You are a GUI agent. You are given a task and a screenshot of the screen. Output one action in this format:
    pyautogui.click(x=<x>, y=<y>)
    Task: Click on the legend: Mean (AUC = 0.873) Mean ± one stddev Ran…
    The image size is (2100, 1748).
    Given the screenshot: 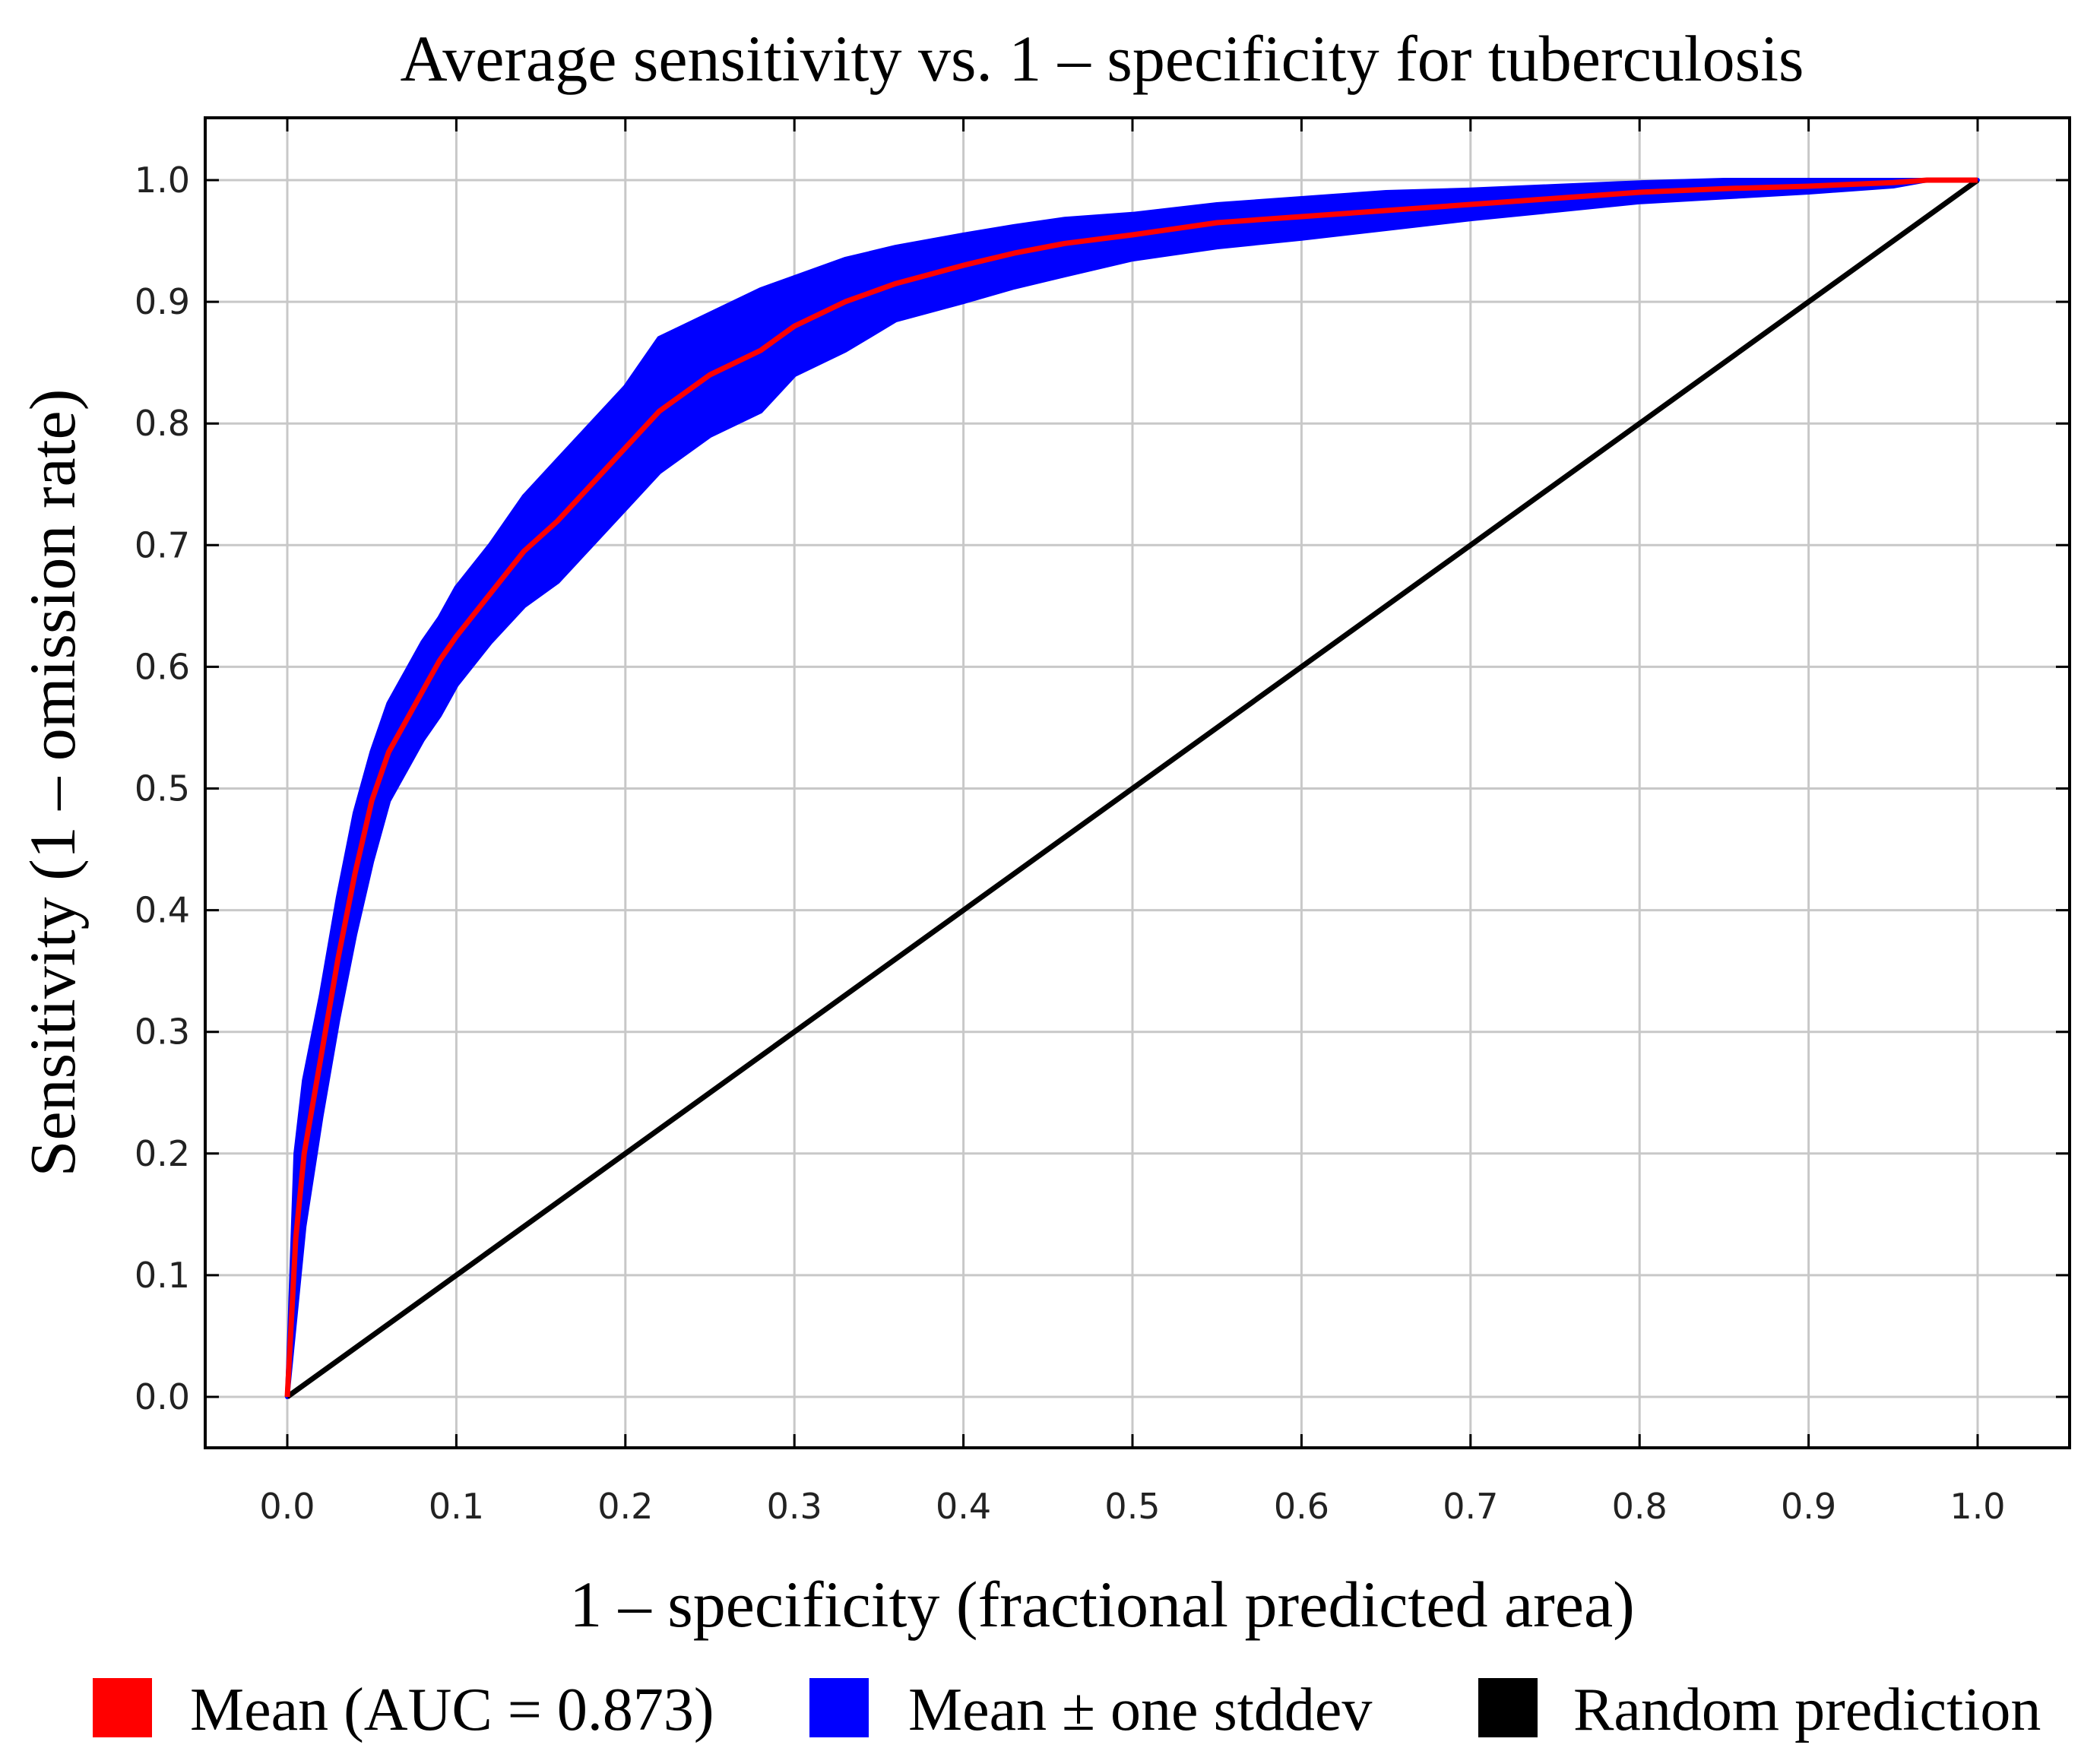 What is the action you would take?
    pyautogui.click(x=1067, y=1710)
    